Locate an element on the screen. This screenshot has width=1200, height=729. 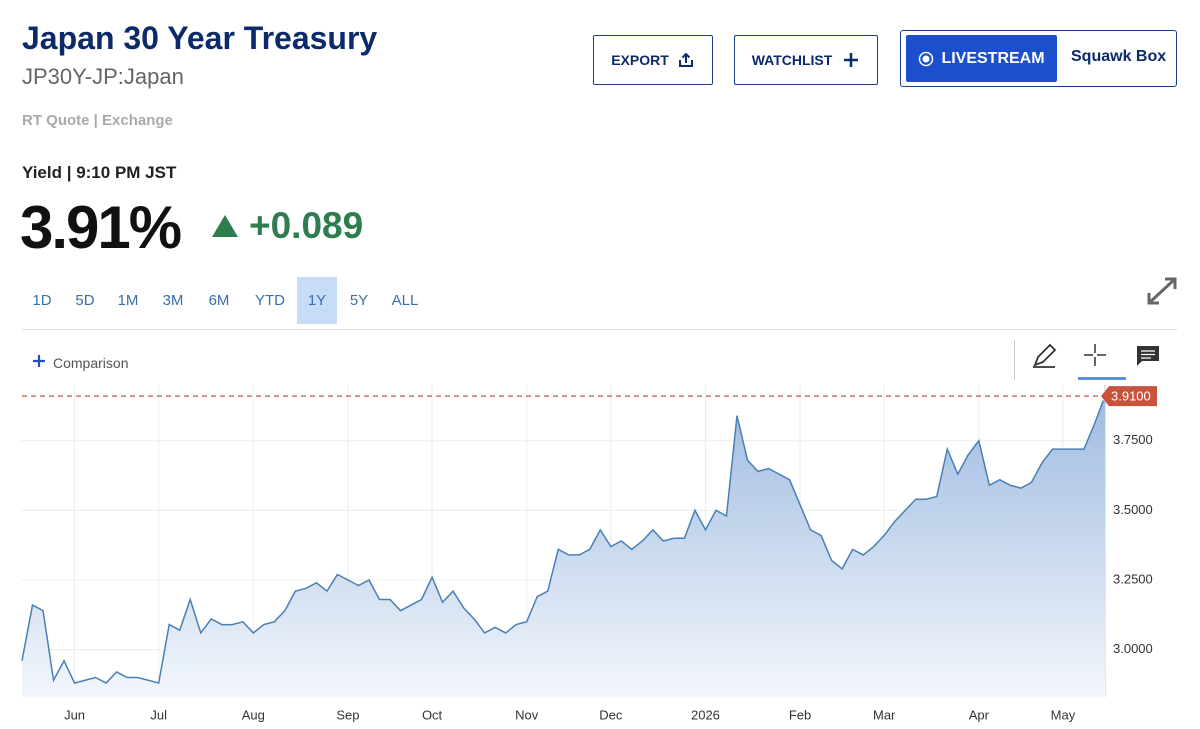
y-tick-label: 3.7500 is located at coordinates (1133, 439).